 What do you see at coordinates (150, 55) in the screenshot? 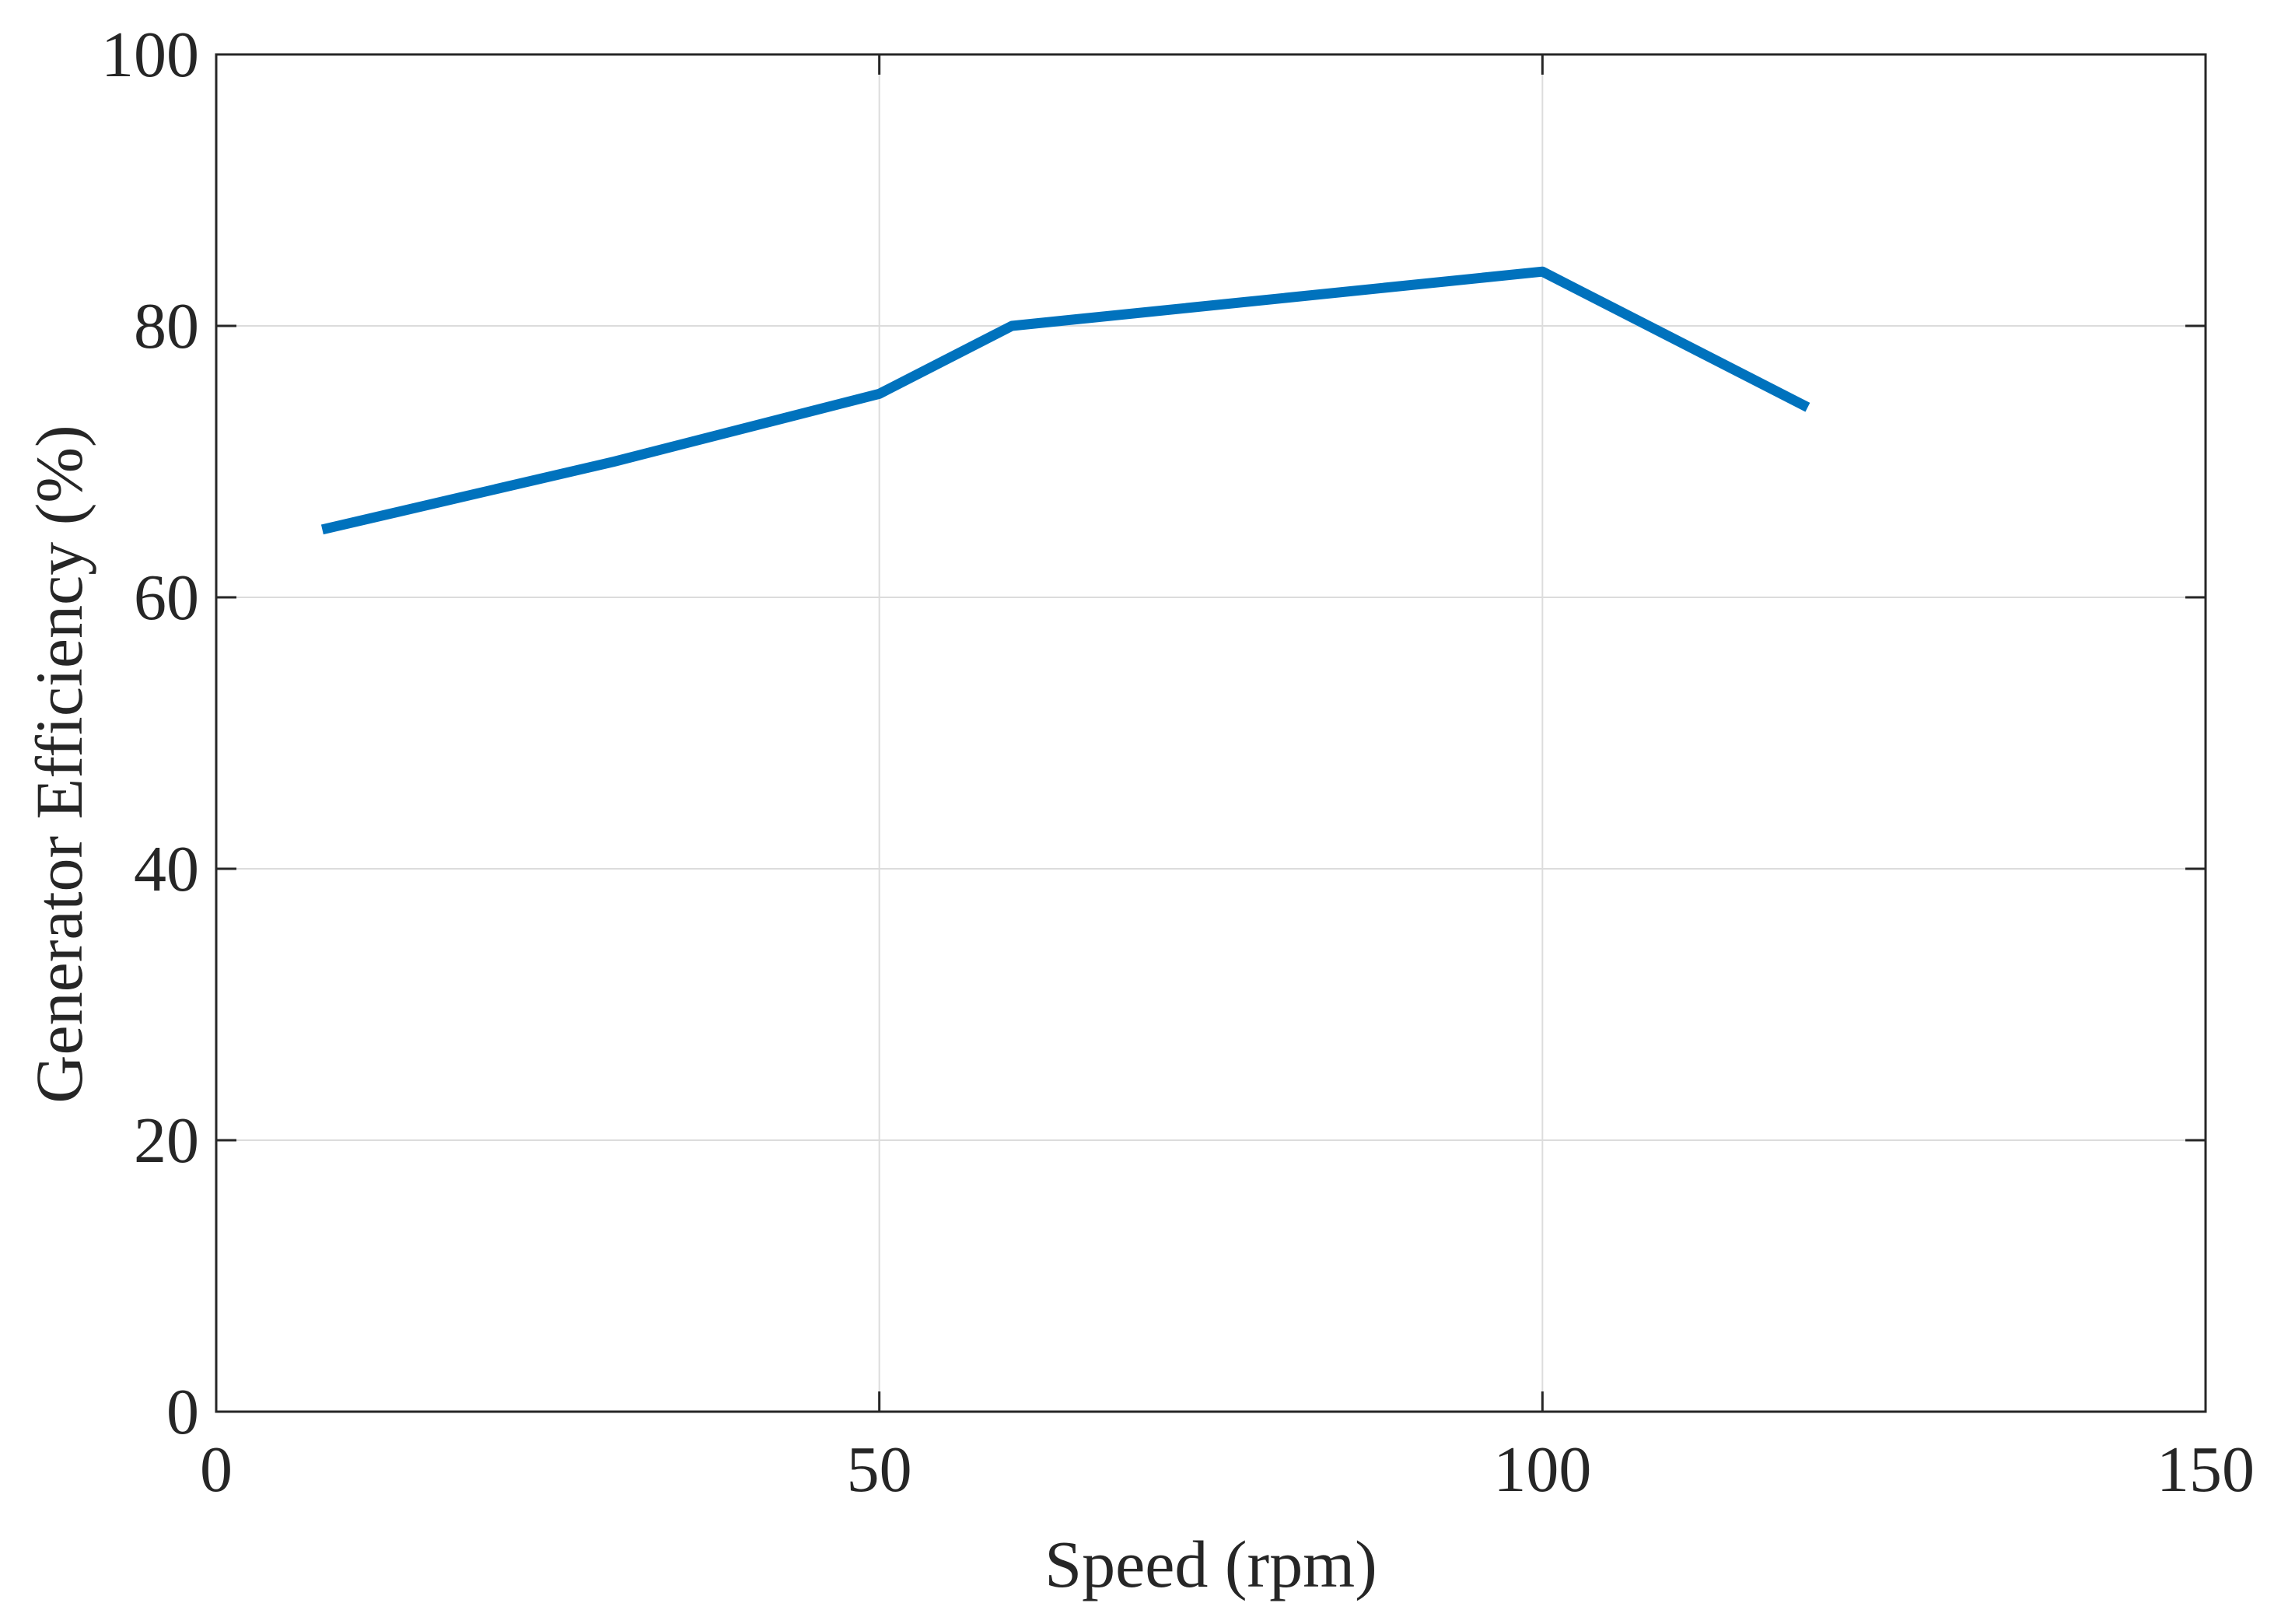
I see `y-tick-label: 100` at bounding box center [150, 55].